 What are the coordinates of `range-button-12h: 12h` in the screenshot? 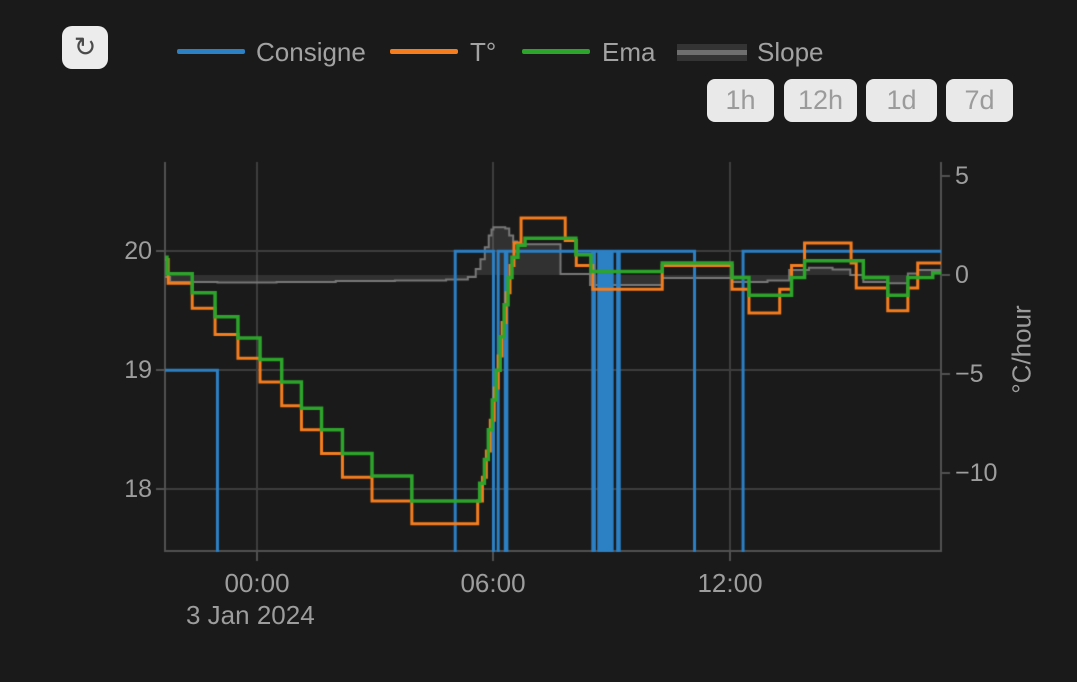 It's located at (820, 100).